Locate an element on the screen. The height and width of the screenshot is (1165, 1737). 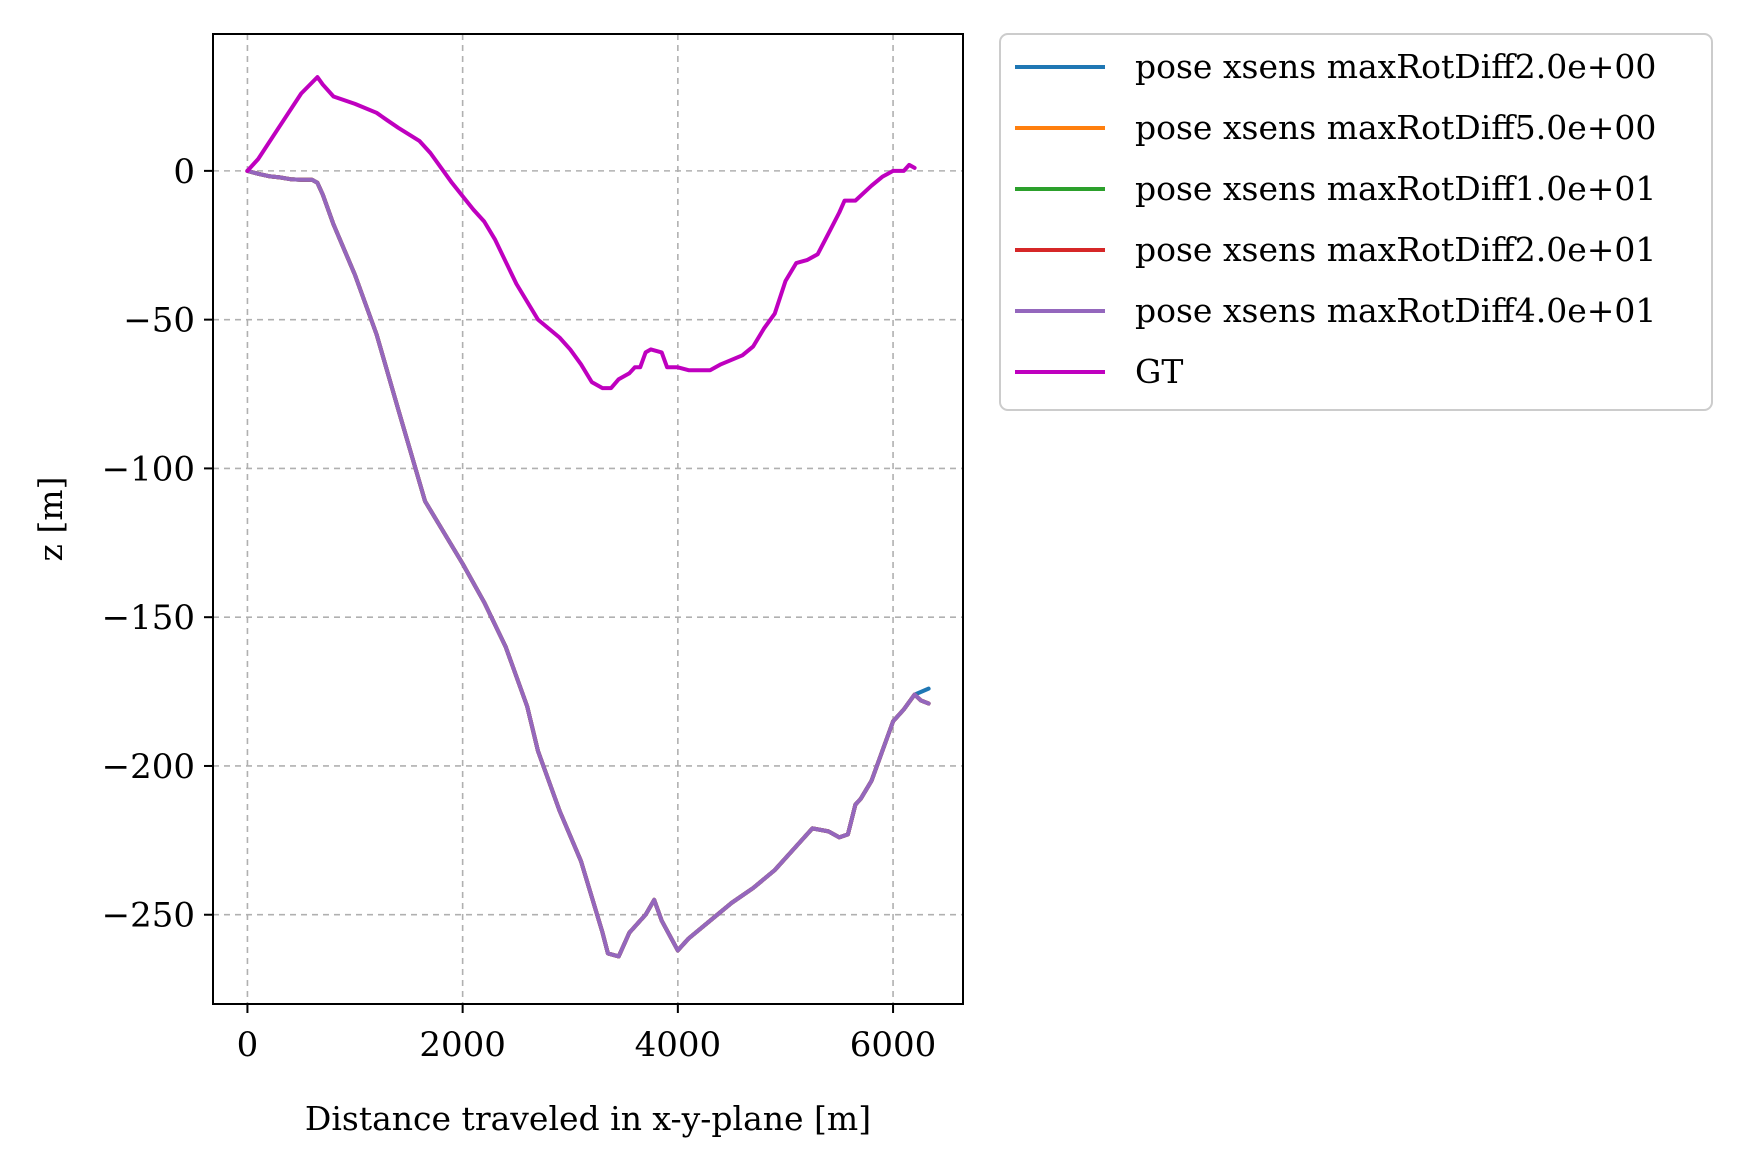
y-tick-label: −100 is located at coordinates (148, 469).